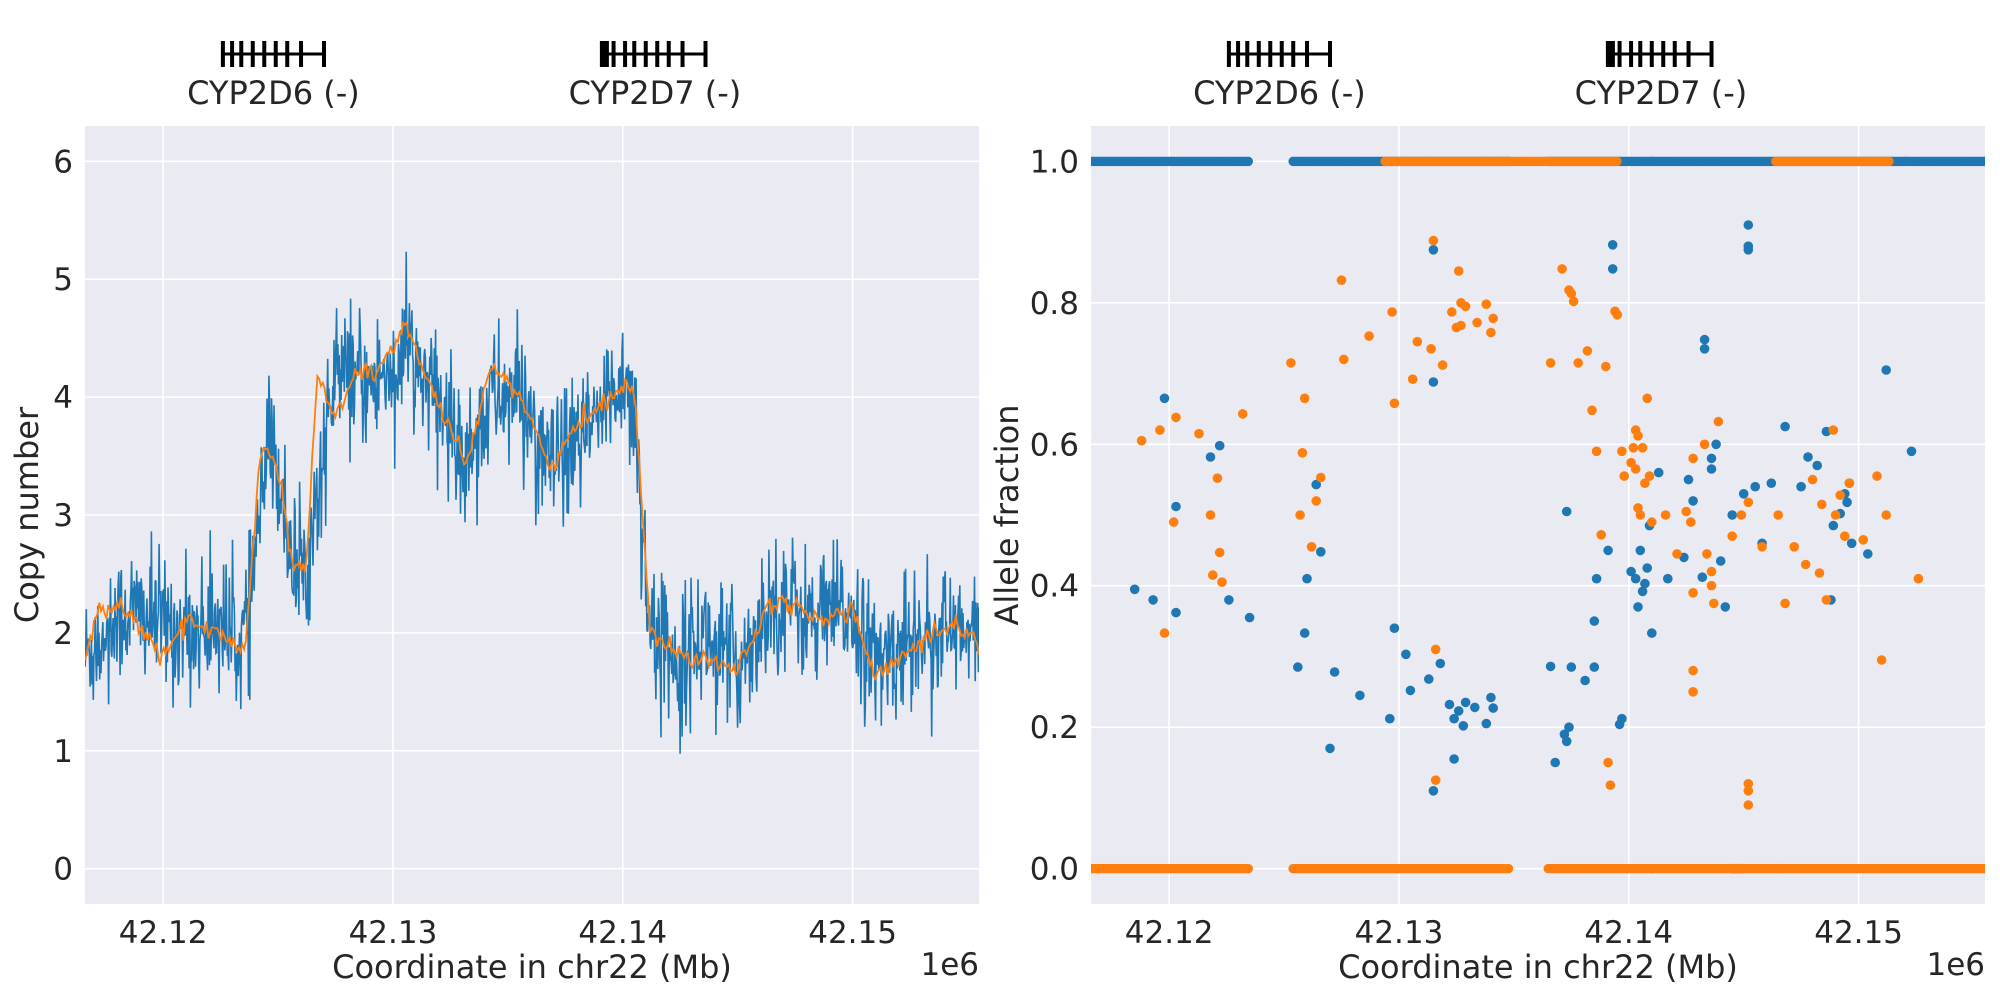 The width and height of the screenshot is (2000, 1000). I want to click on x-tick-label: 42.13, so click(393, 933).